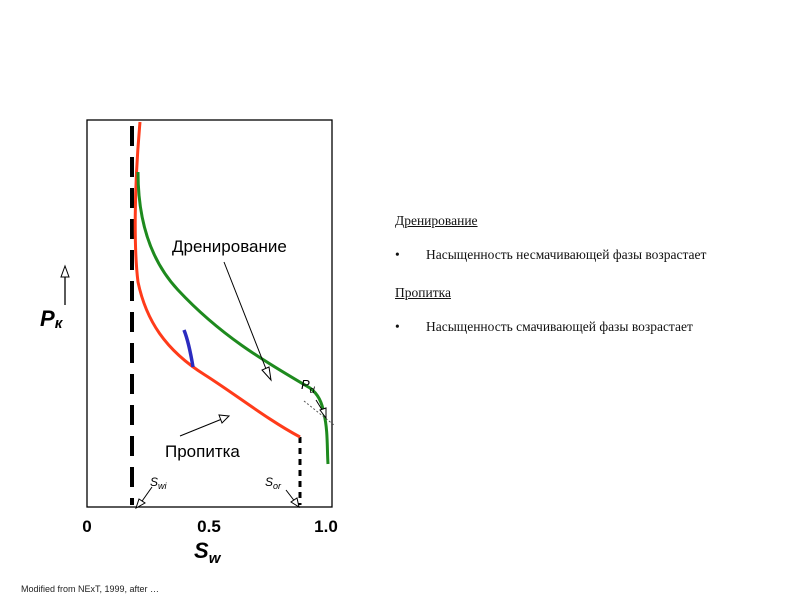 This screenshot has height=600, width=800. I want to click on imbibition-list: Насыщенность смачивающей фазы возрастает, so click(567, 327).